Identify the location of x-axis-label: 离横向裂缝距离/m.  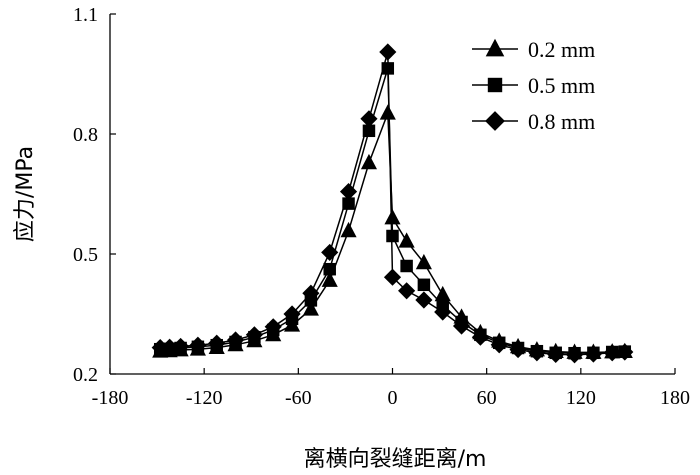
(395, 459).